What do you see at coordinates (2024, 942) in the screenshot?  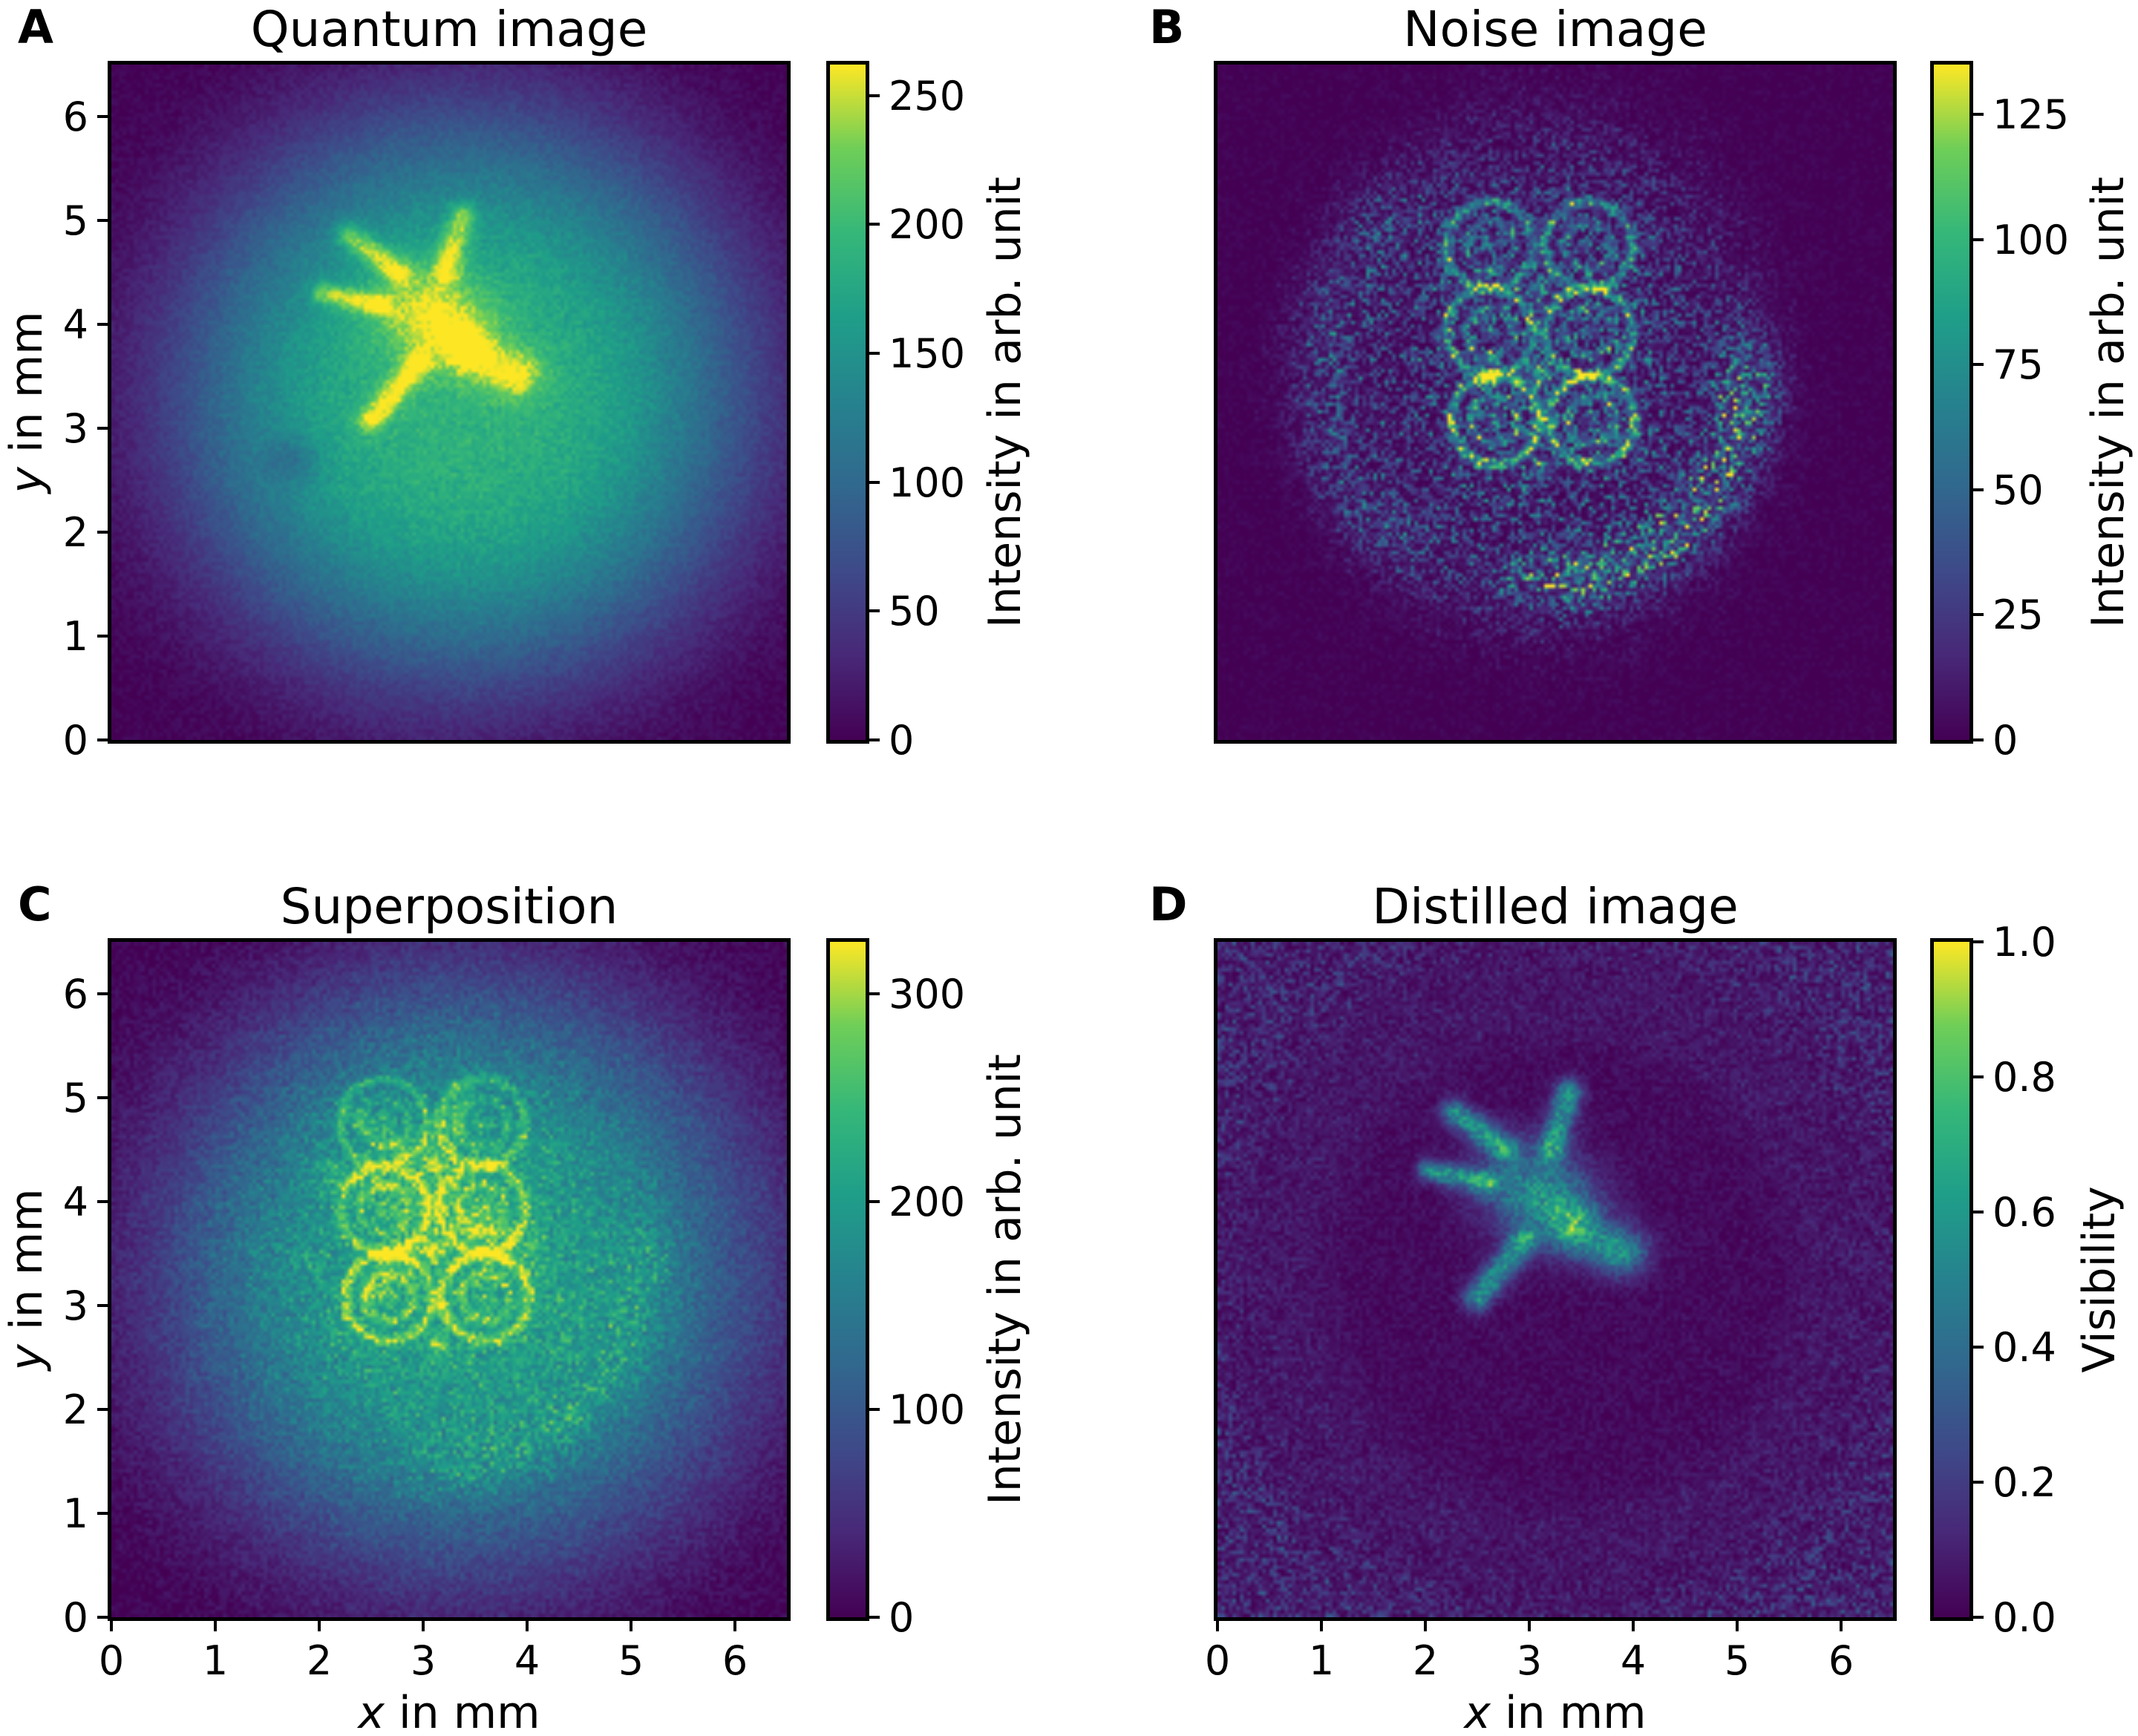 I see `colorbar-tick-label: 1.0` at bounding box center [2024, 942].